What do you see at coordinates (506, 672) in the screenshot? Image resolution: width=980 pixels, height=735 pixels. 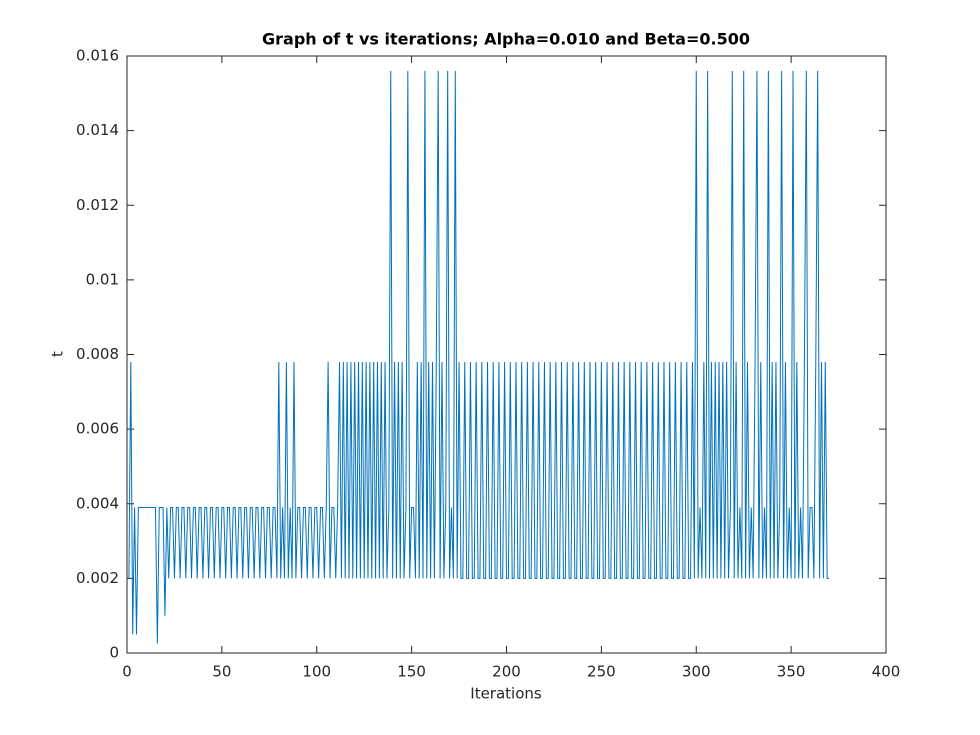 I see `x-tick-label: 200` at bounding box center [506, 672].